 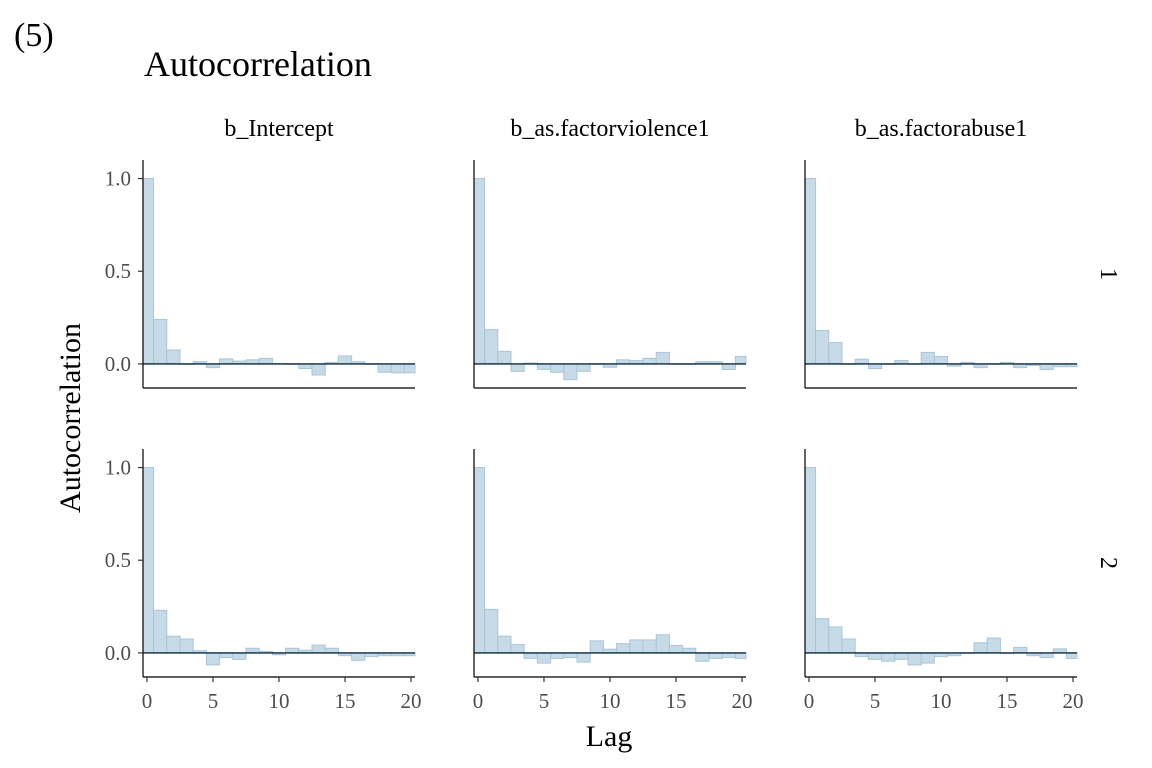 I want to click on acf-panel: 0.0 0.5 1.0, so click(x=260, y=274).